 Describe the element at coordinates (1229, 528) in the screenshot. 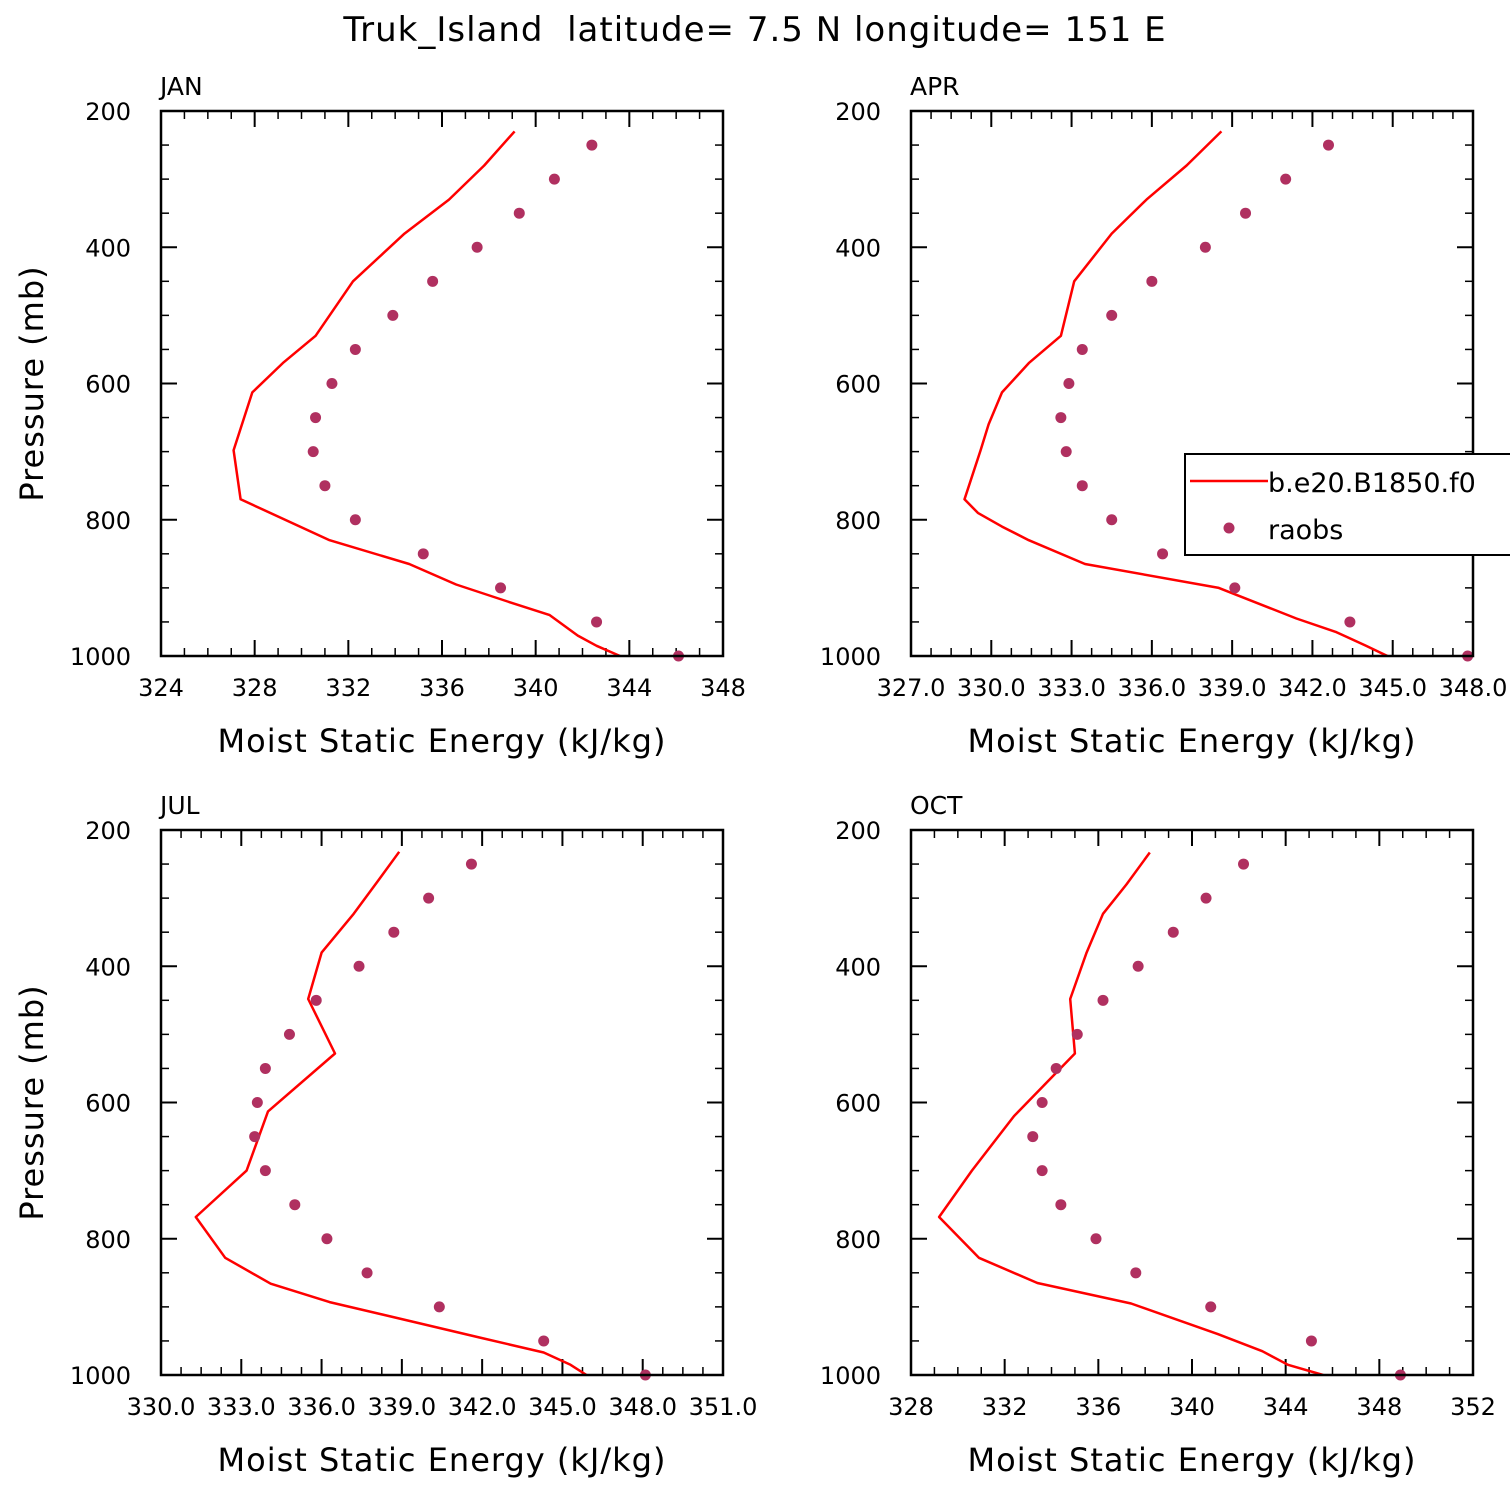

I see `legend-dot-swatch` at that location.